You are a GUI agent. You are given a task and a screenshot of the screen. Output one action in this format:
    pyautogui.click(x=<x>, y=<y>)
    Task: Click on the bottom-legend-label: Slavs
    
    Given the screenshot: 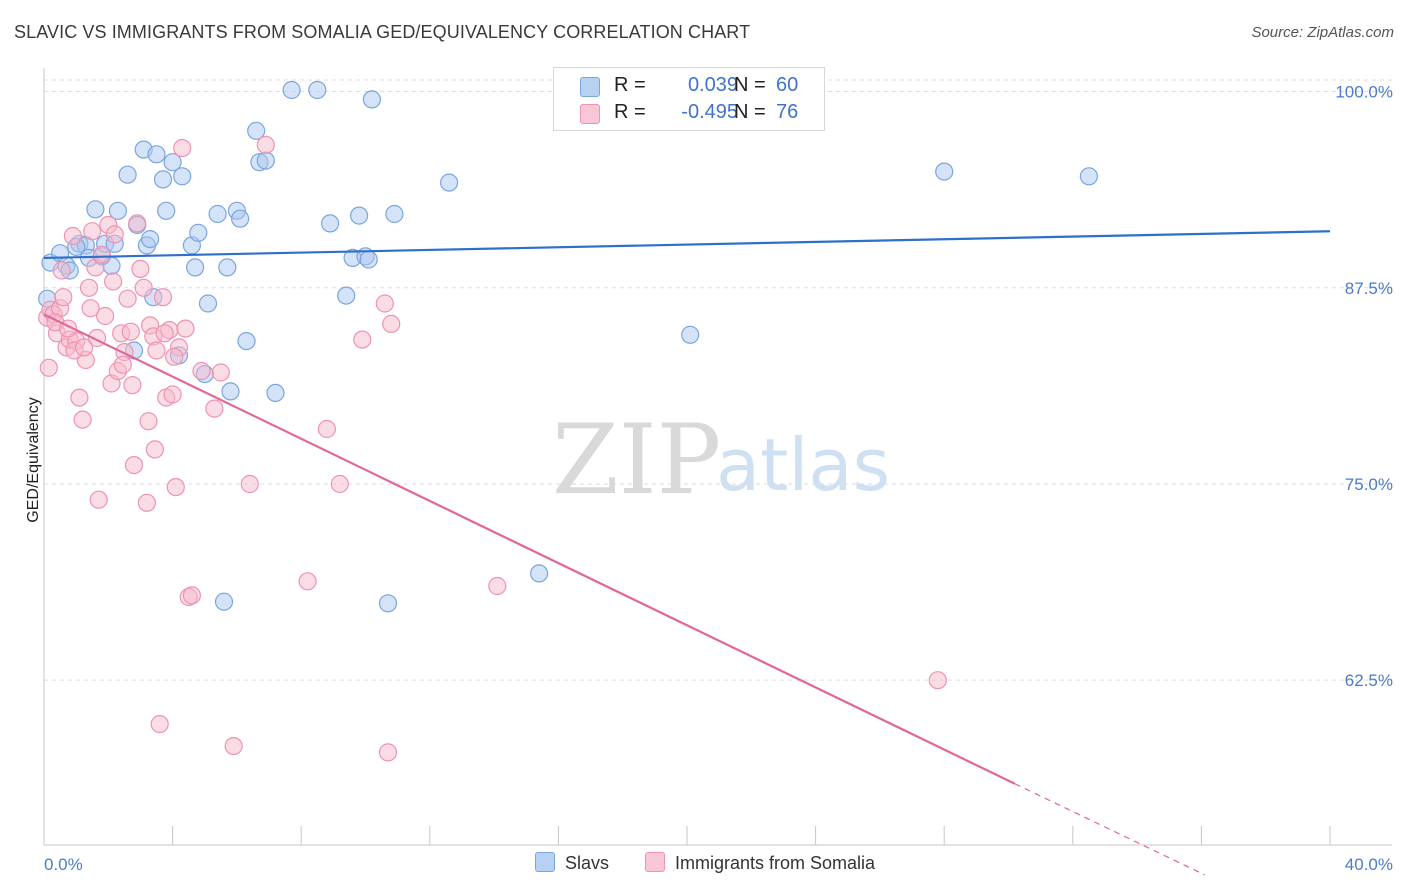 What is the action you would take?
    pyautogui.click(x=587, y=863)
    